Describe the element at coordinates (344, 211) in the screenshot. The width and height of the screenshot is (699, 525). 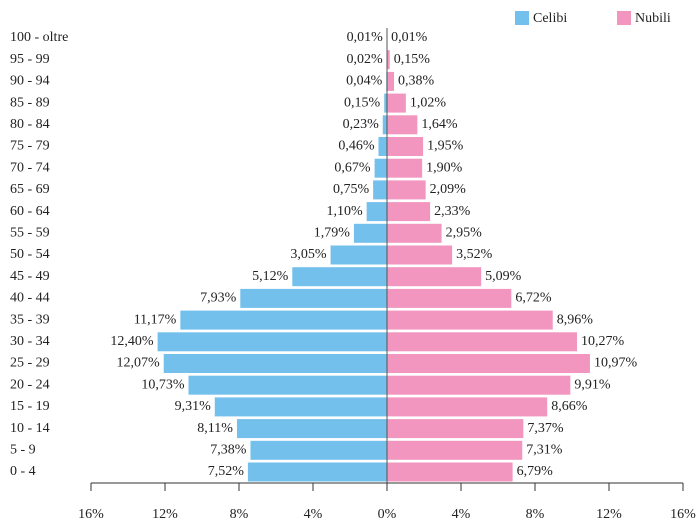
I see `value-label: 1,10%` at that location.